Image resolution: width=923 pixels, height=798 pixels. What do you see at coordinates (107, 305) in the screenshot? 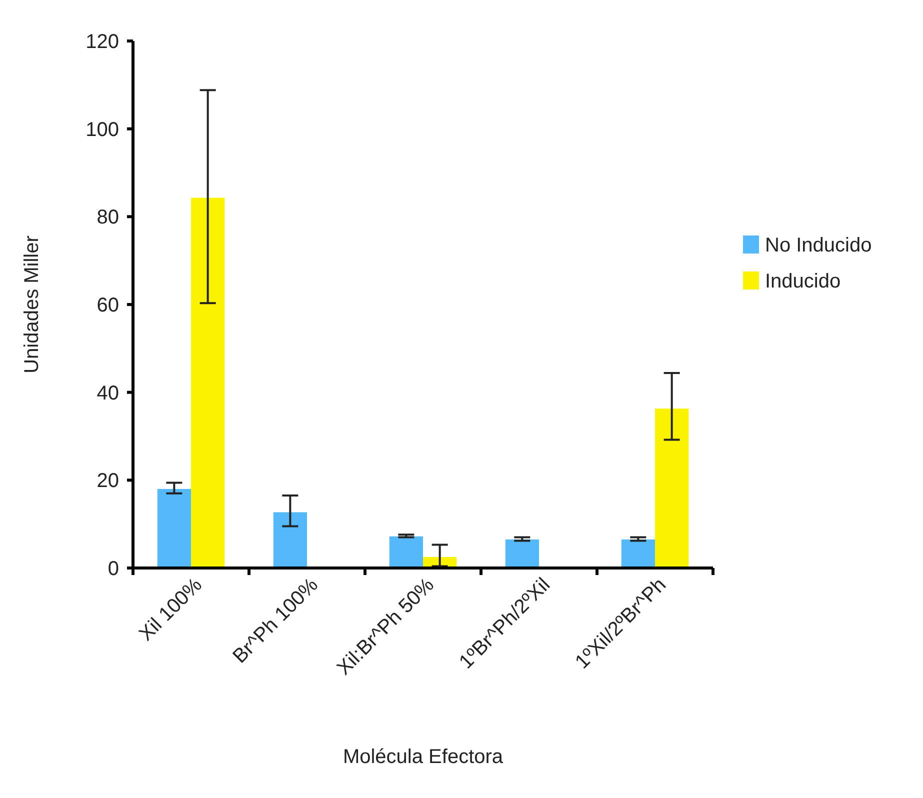
I see `y-tick-label: 60` at bounding box center [107, 305].